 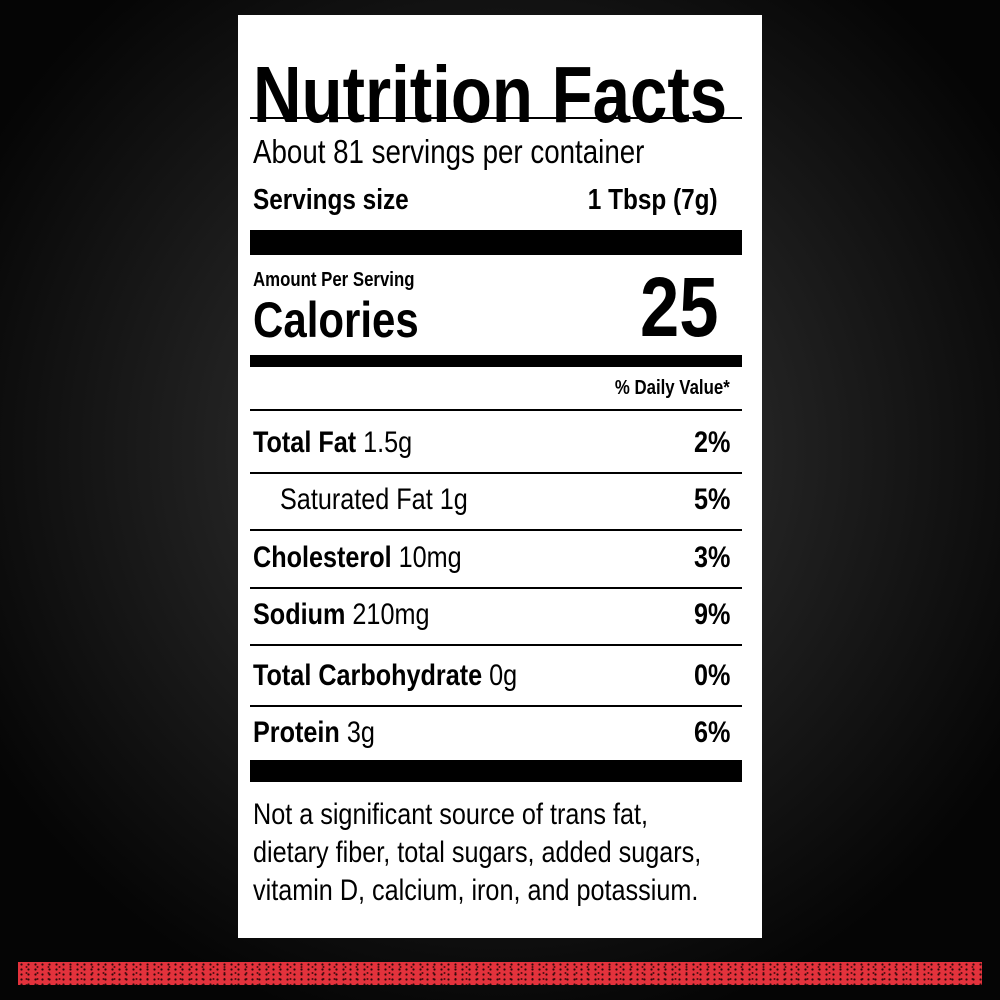 What do you see at coordinates (653, 200) in the screenshot?
I see `serving-size-value: 1 Tbsp (7g)` at bounding box center [653, 200].